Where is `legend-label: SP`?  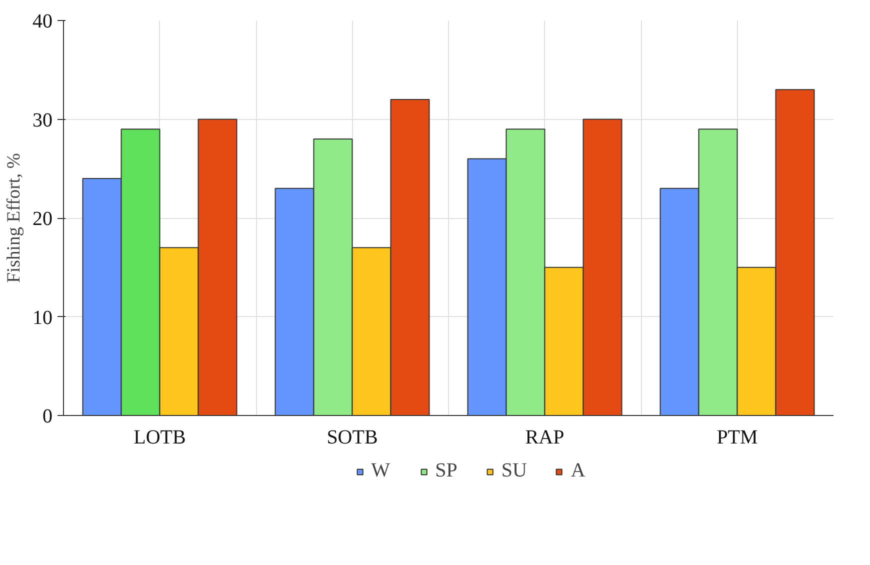
legend-label: SP is located at coordinates (446, 471).